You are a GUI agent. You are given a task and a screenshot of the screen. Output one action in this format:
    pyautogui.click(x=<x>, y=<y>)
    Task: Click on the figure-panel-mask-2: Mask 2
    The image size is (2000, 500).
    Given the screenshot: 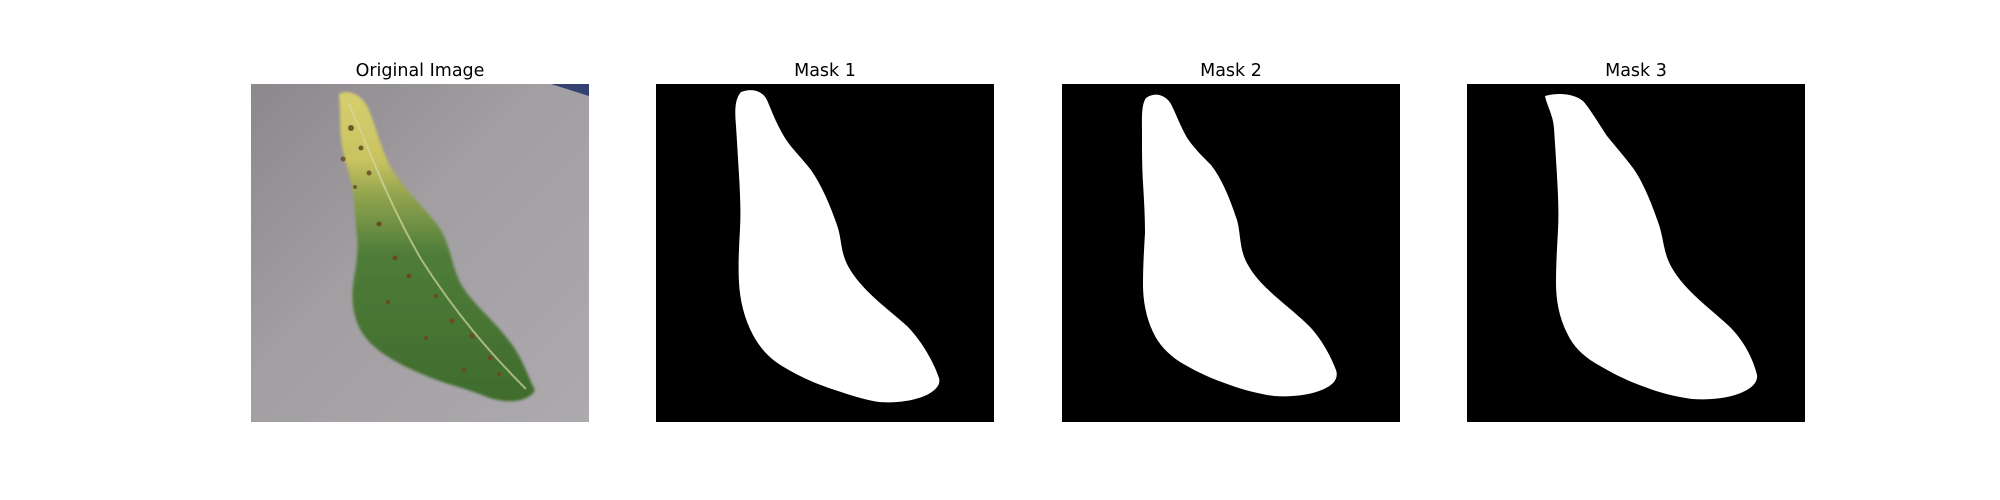 What is the action you would take?
    pyautogui.click(x=1231, y=240)
    